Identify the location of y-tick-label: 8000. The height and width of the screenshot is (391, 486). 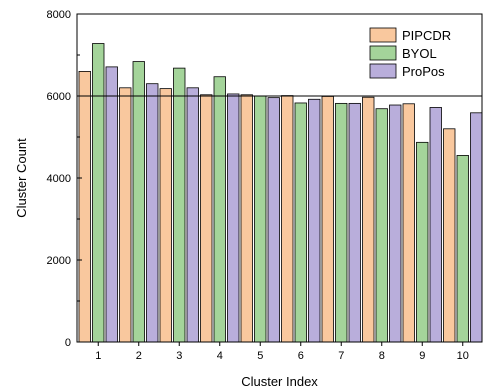
(59, 15).